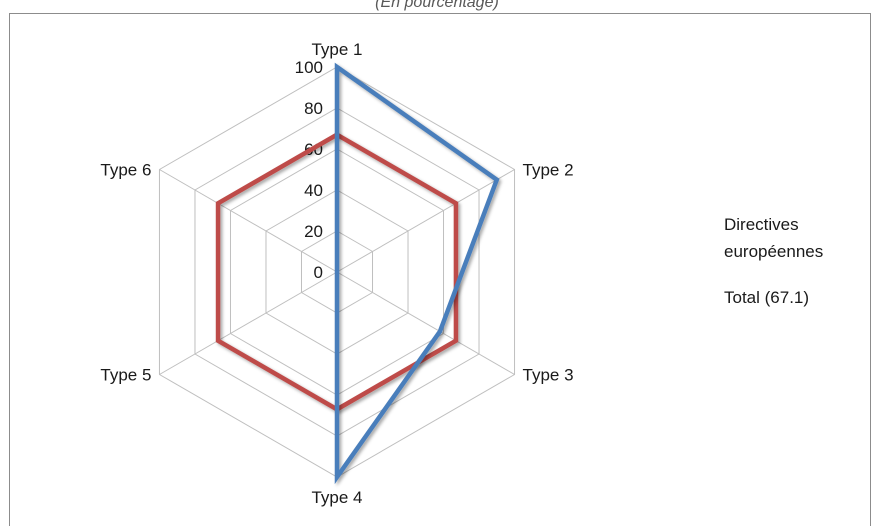 The image size is (874, 526). I want to click on legend-label: Directives européennes, so click(773, 238).